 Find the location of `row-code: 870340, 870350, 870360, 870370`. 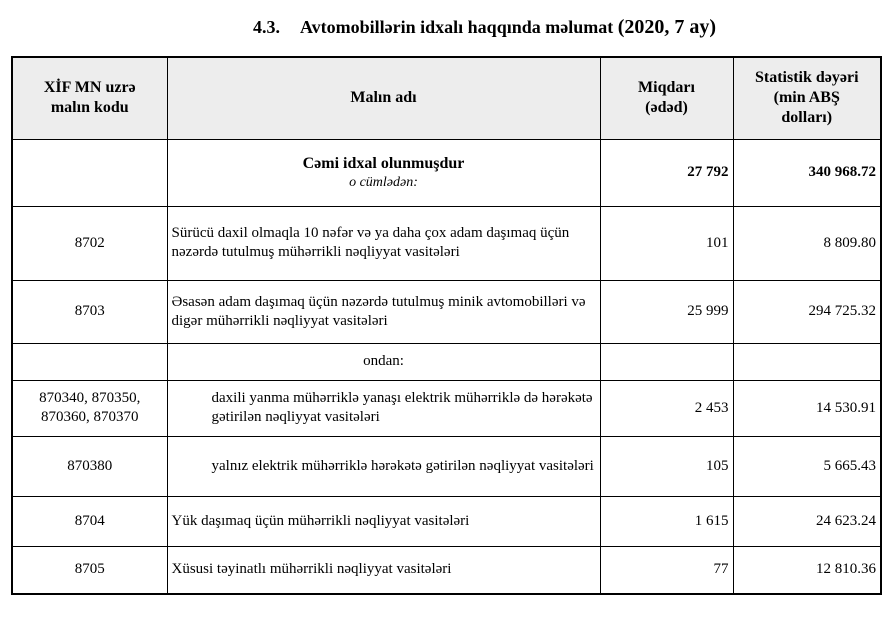

row-code: 870340, 870350, 870360, 870370 is located at coordinates (89, 408).